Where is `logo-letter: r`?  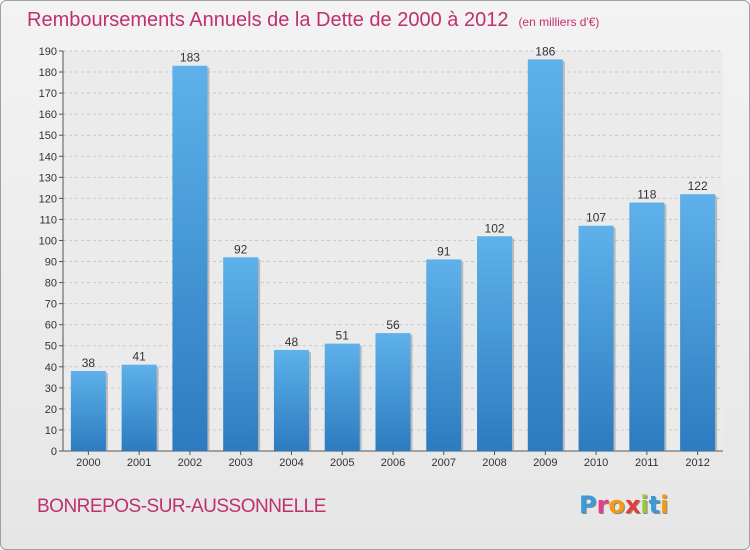 logo-letter: r is located at coordinates (602, 505).